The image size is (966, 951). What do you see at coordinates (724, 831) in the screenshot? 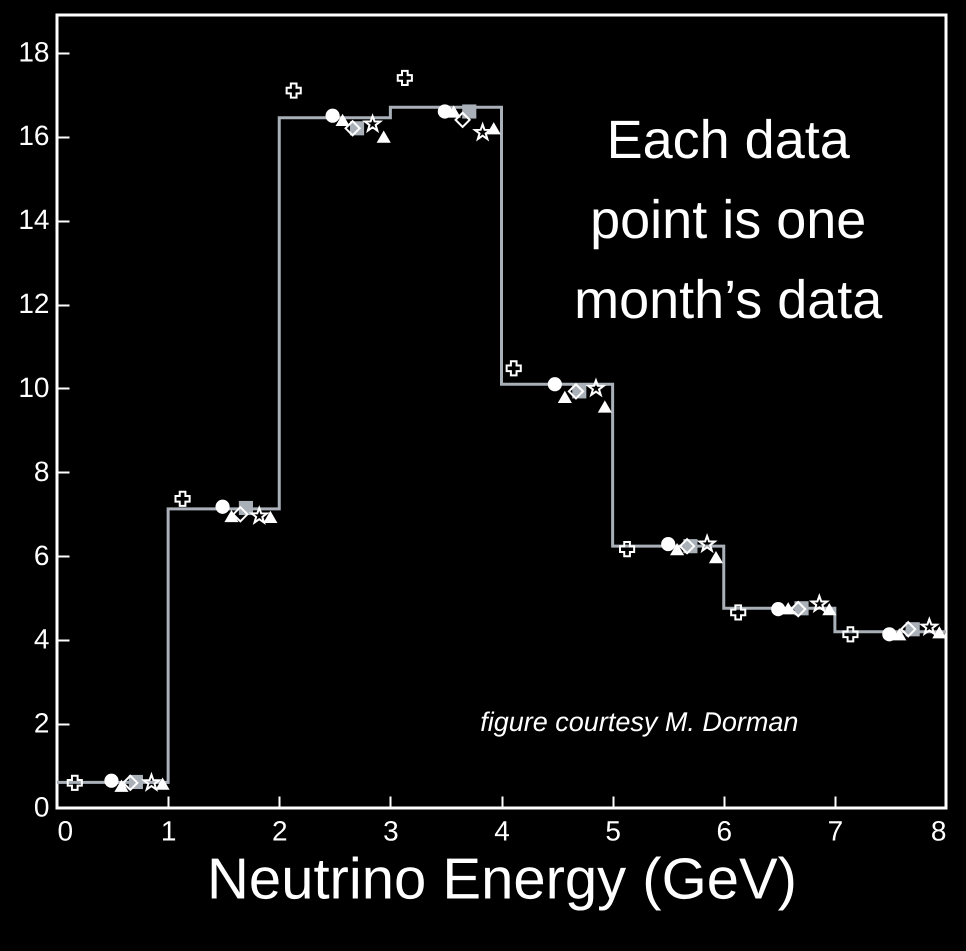
I see `x-tick-label: 6` at bounding box center [724, 831].